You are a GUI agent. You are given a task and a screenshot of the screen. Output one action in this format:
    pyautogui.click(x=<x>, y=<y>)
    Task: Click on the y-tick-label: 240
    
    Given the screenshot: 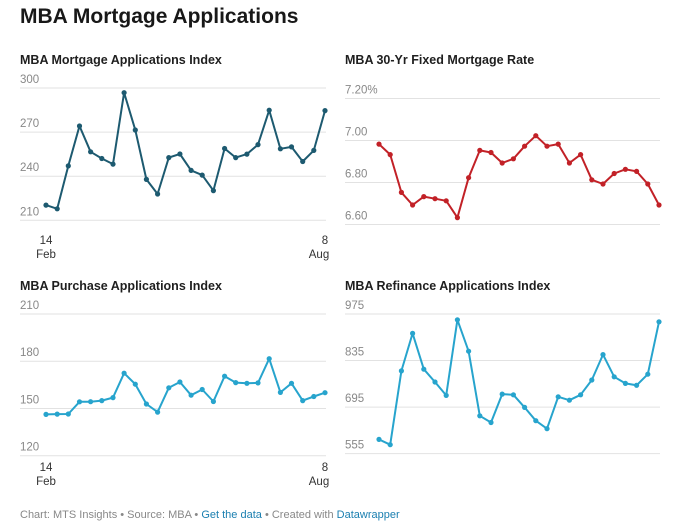 What is the action you would take?
    pyautogui.click(x=29, y=168)
    